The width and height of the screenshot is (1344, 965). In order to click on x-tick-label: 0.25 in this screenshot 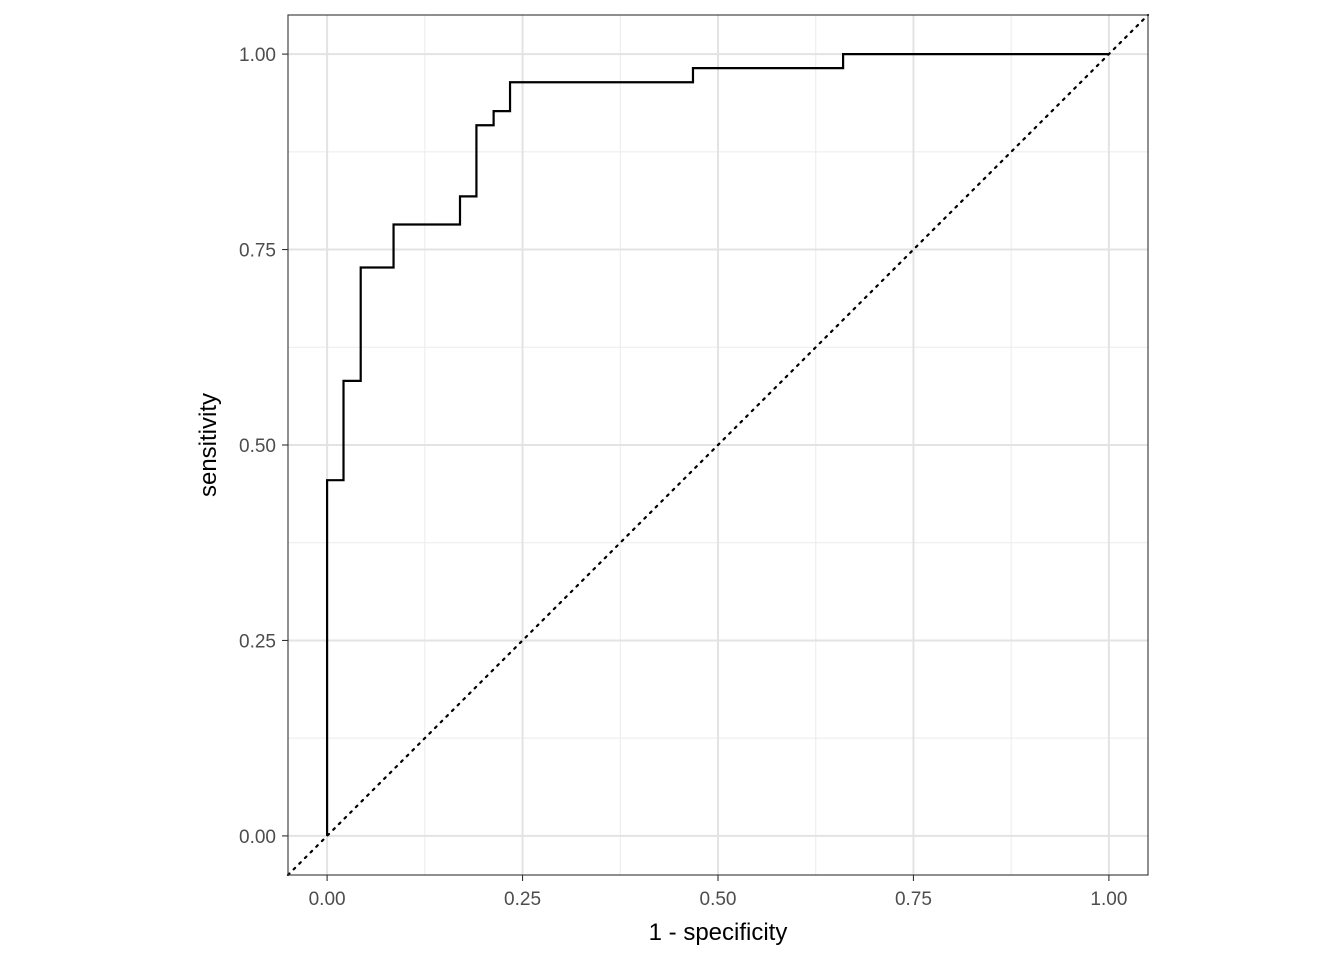, I will do `click(522, 899)`.